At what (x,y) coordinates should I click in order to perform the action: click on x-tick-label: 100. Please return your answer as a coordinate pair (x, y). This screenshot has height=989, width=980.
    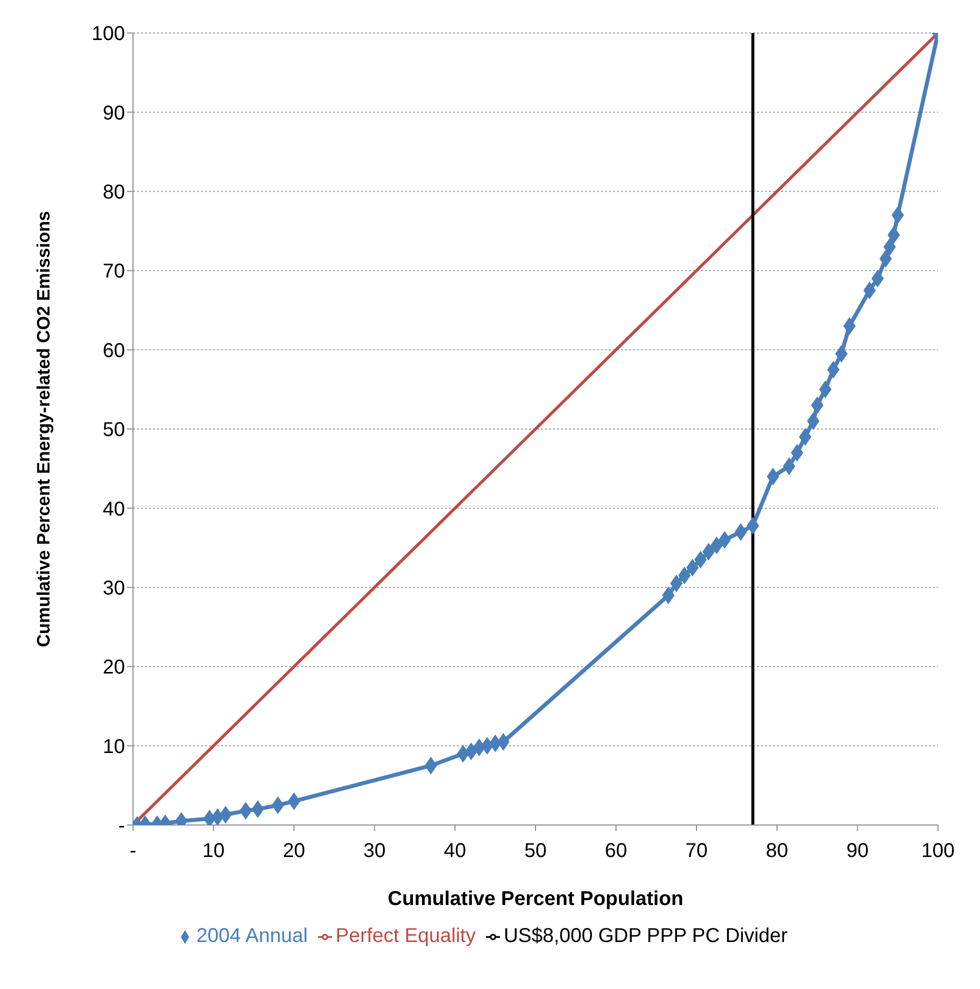
    Looking at the image, I should click on (938, 851).